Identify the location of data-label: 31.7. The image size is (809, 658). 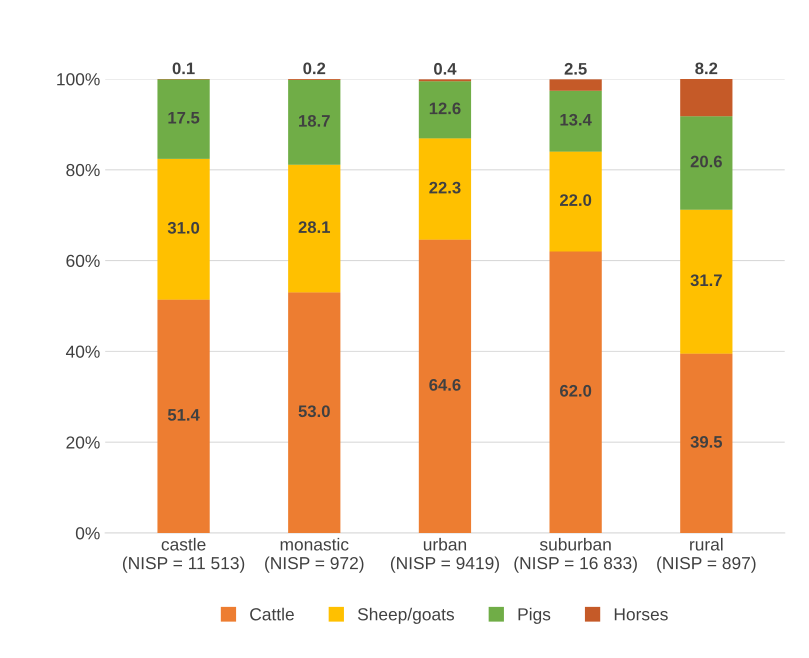
(706, 280).